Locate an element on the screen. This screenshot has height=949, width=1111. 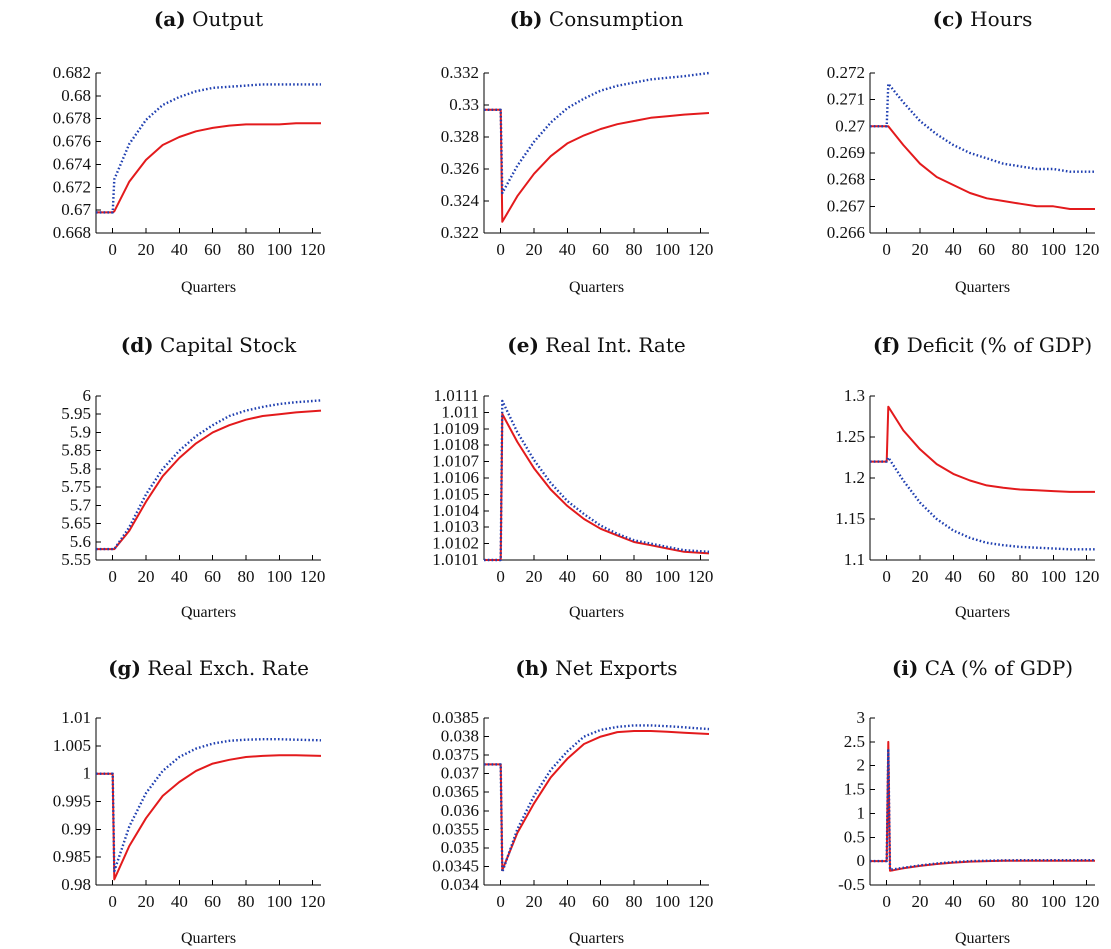
y-tick-label: 0.27 is located at coordinates (850, 125).